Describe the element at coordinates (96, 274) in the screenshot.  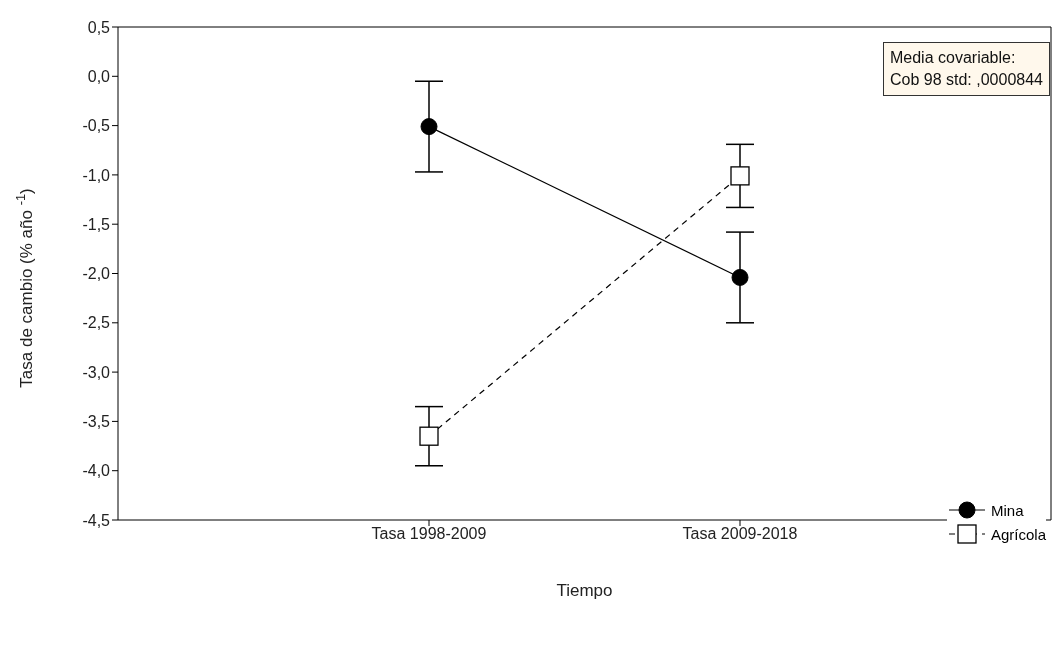
I see `y-tick-label: -2,0` at that location.